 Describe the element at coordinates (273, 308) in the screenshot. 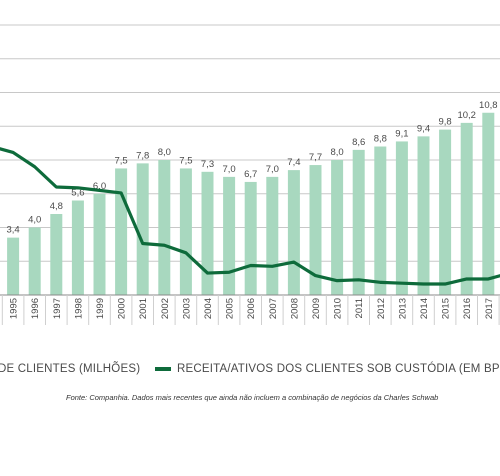

I see `x-tick-label: 2007` at that location.